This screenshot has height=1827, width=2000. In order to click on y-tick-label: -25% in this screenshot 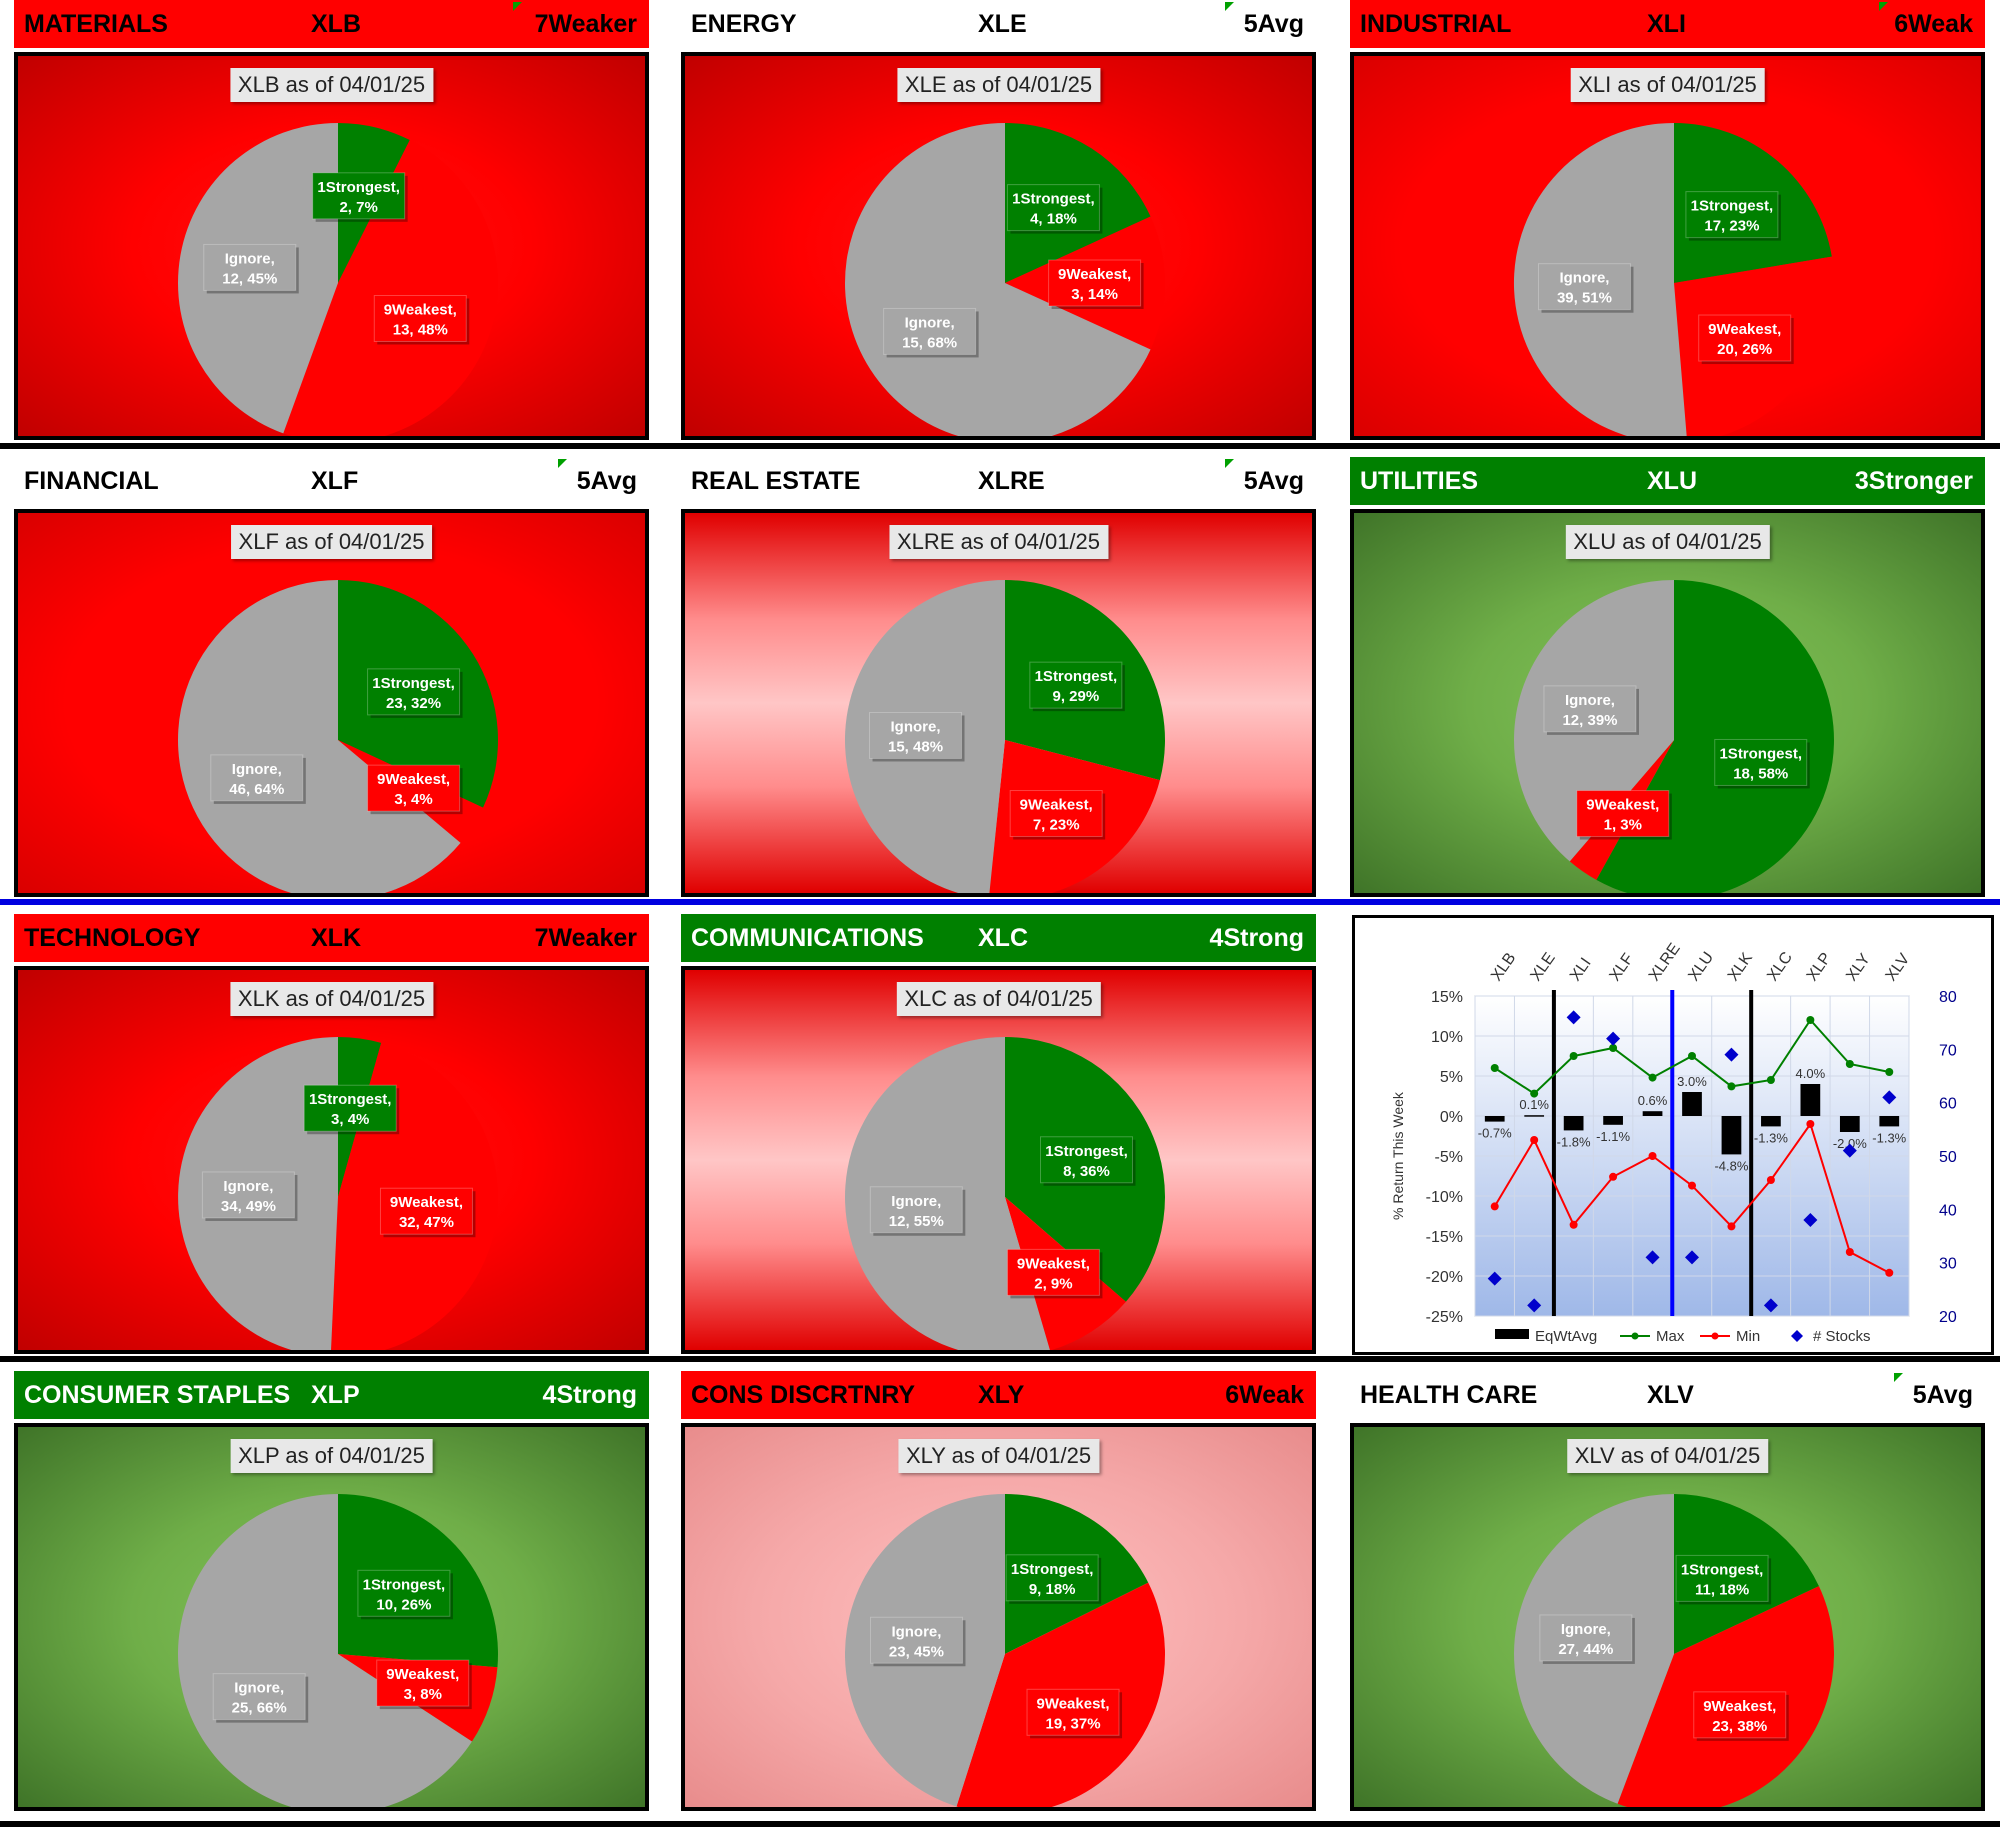, I will do `click(1444, 1317)`.